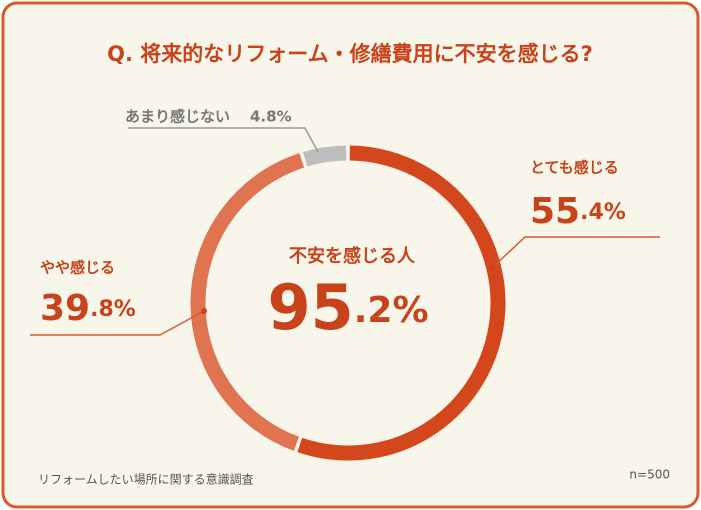  What do you see at coordinates (177, 117) in the screenshot?
I see `category-label: あまり感じない` at bounding box center [177, 117].